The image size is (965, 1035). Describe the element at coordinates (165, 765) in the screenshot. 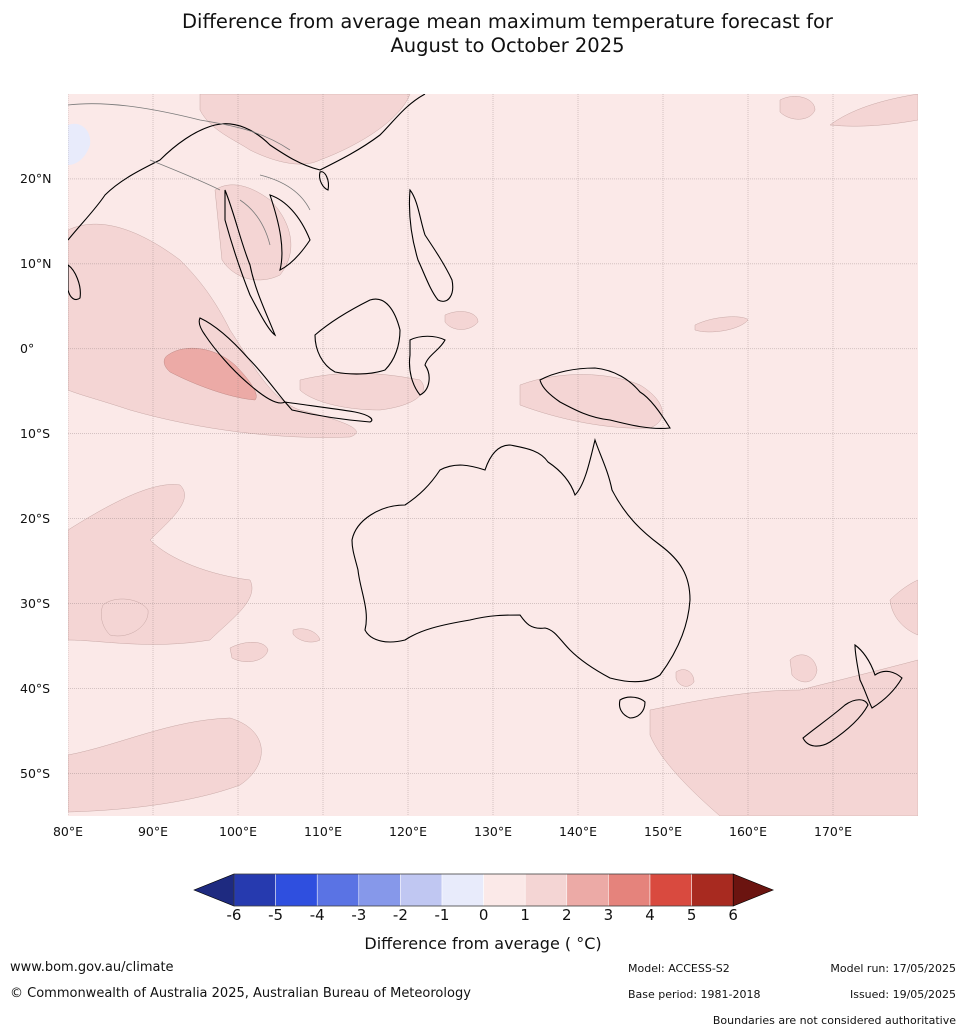

I see `anomaly-region-southern-ocean-west` at that location.